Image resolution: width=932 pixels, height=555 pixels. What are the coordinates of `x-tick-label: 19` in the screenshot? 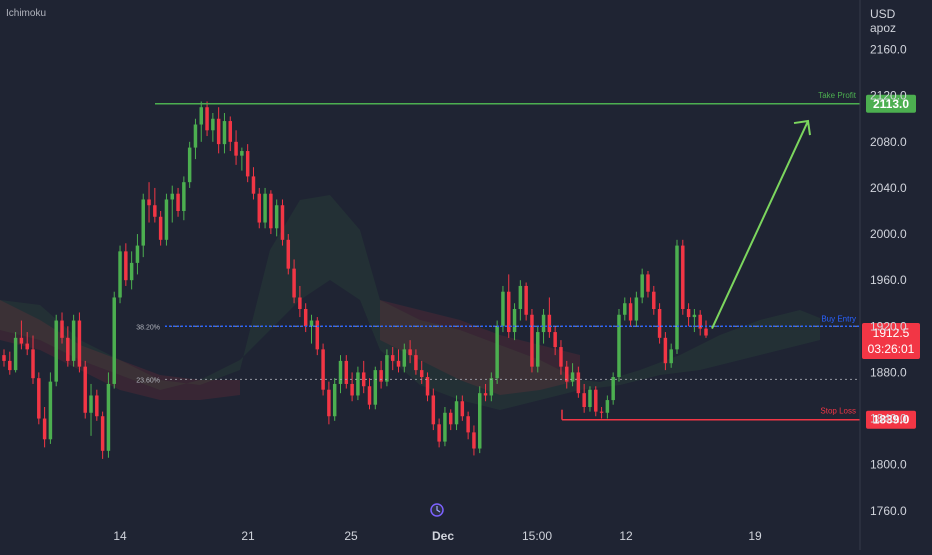 It's located at (755, 536).